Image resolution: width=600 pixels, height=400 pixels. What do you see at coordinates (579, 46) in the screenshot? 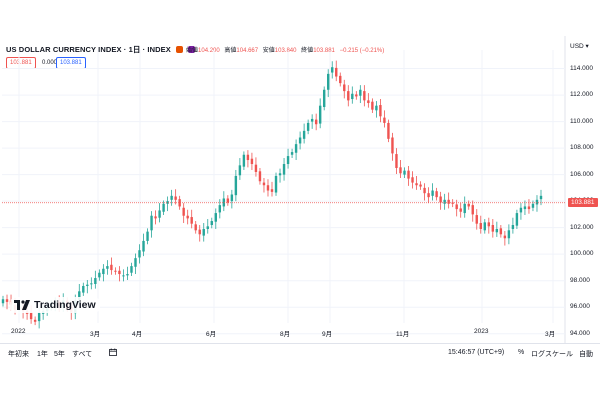
I see `currency-selector: USD ▾` at bounding box center [579, 46].